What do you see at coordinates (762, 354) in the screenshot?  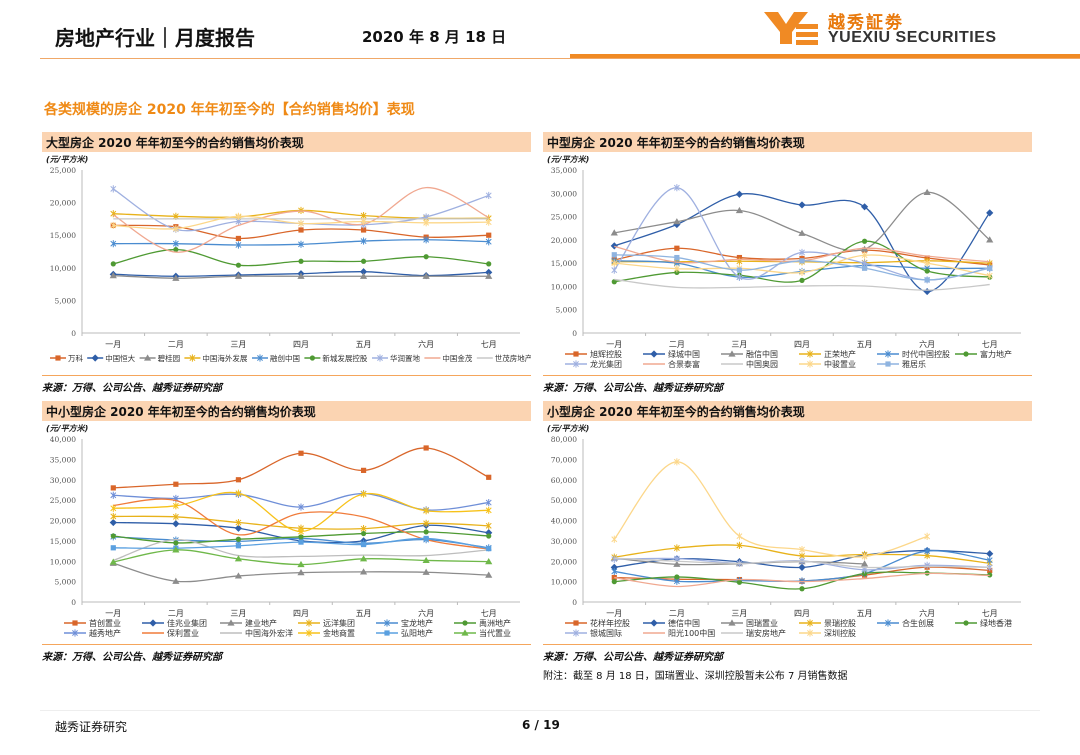 I see `legend-label: 融信中国` at bounding box center [762, 354].